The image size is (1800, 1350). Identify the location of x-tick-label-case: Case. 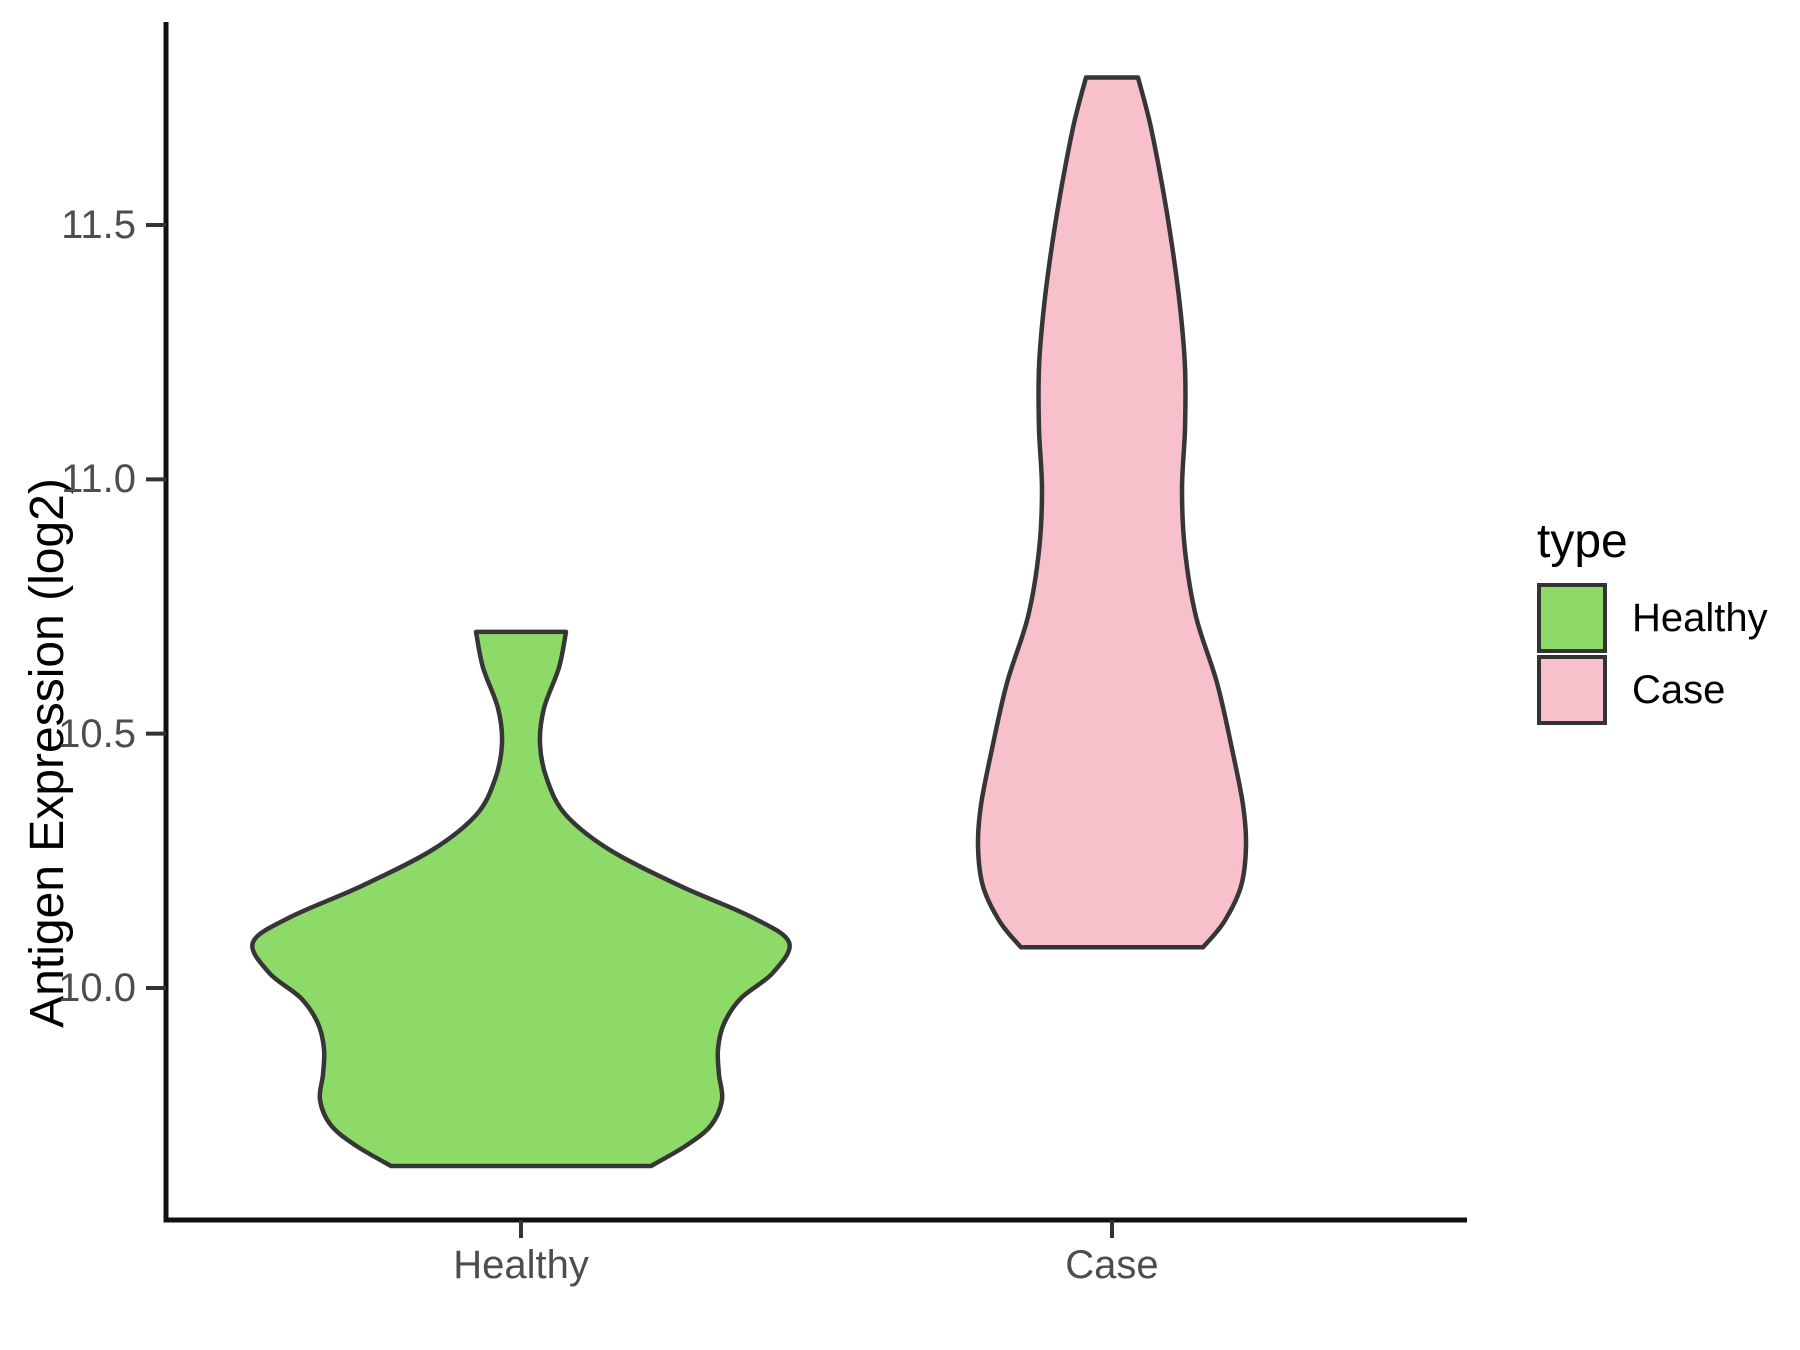
(1112, 1265).